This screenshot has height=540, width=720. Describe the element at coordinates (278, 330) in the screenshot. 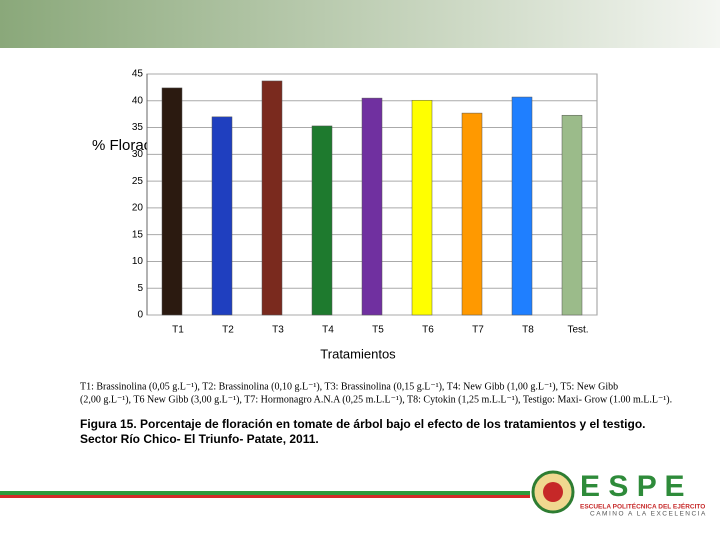

I see `x-tick-label: T3` at that location.